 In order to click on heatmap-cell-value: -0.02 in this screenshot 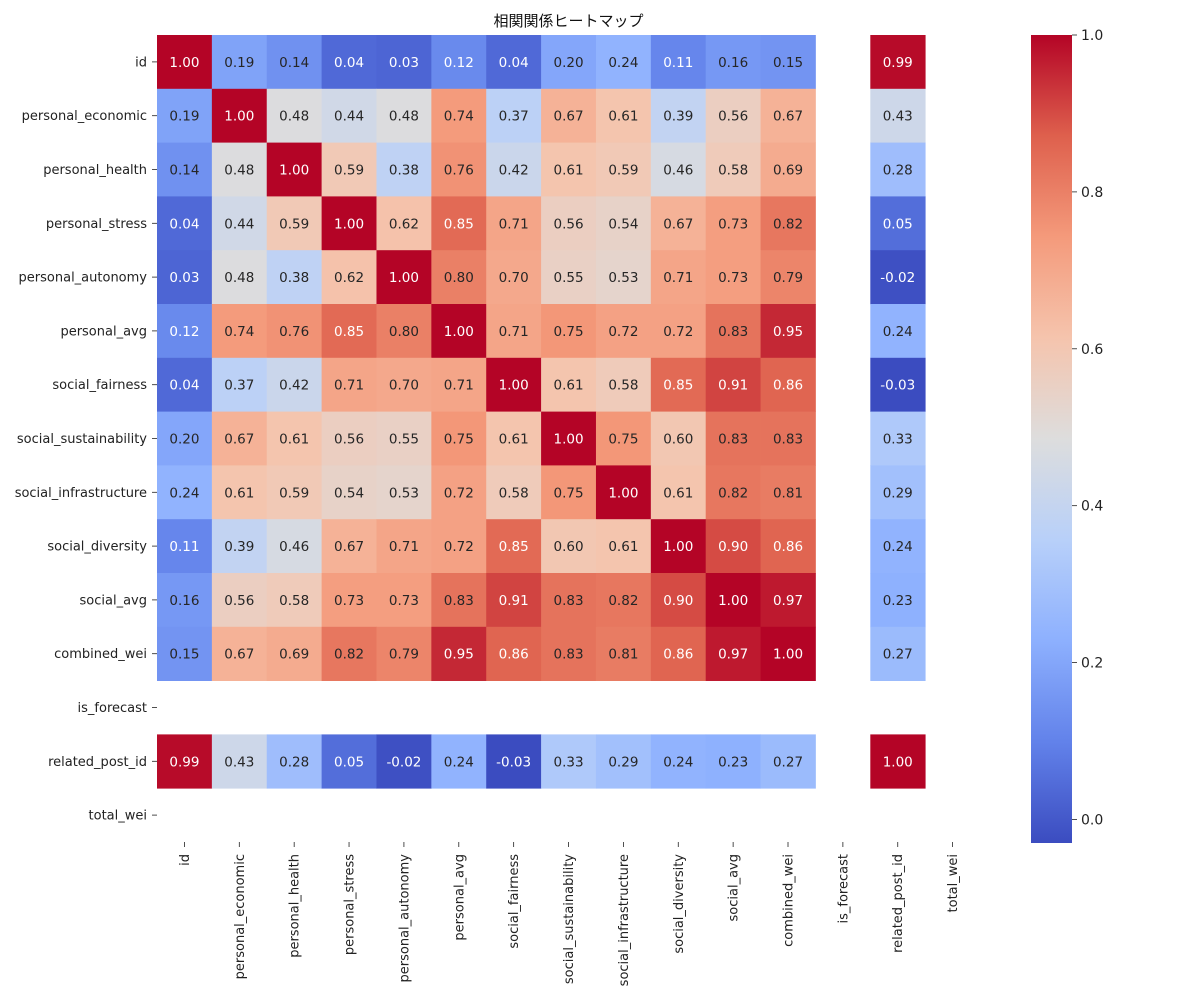, I will do `click(897, 278)`.